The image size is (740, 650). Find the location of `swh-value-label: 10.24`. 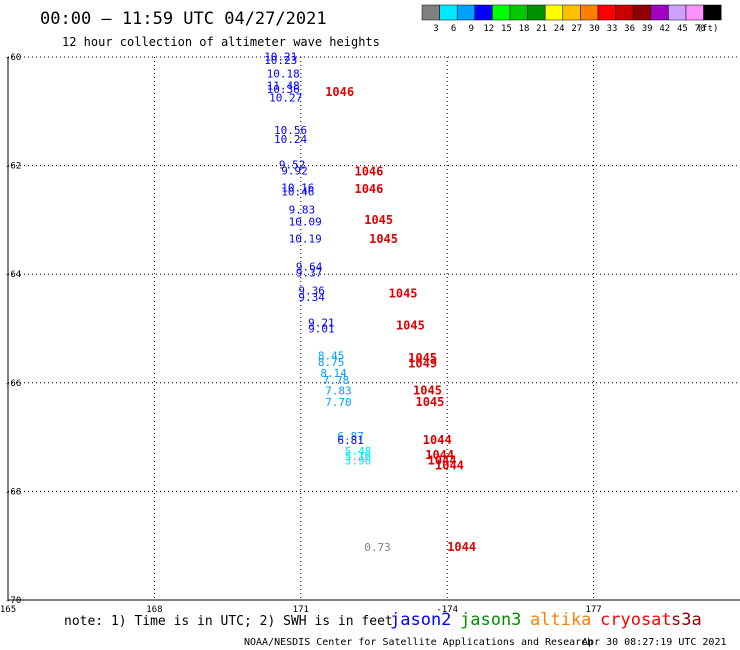

swh-value-label: 10.24 is located at coordinates (290, 139).